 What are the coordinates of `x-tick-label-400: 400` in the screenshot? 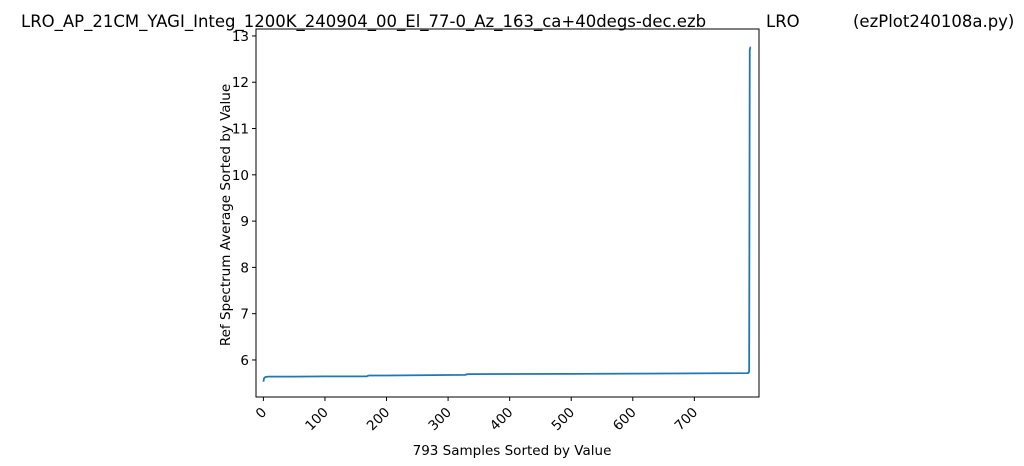 It's located at (502, 420).